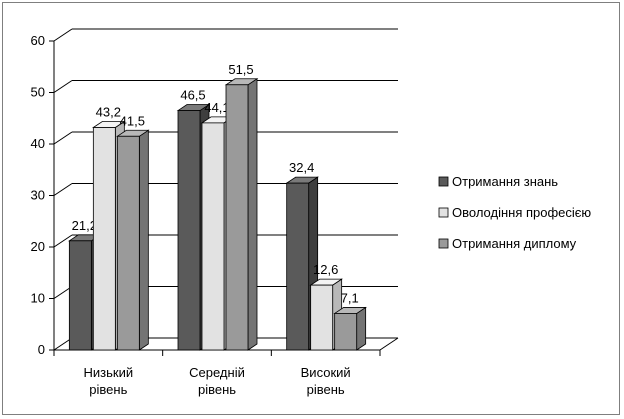  I want to click on legend-label: Оволодіння професією, so click(521, 212).